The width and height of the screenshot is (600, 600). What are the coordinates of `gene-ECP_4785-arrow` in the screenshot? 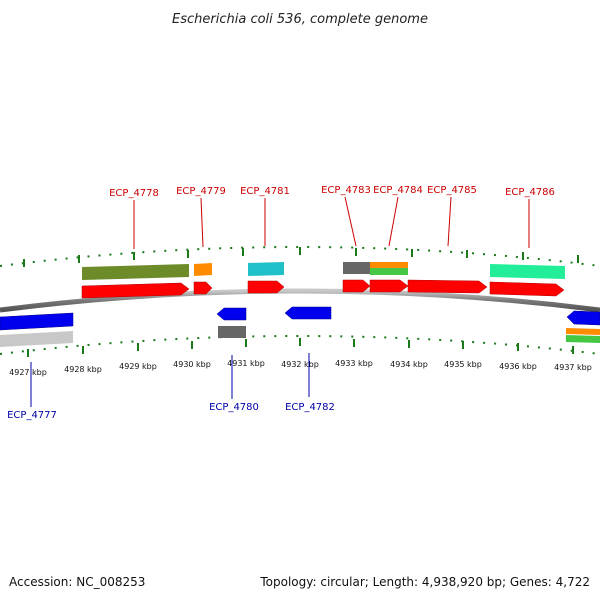 It's located at (447, 286).